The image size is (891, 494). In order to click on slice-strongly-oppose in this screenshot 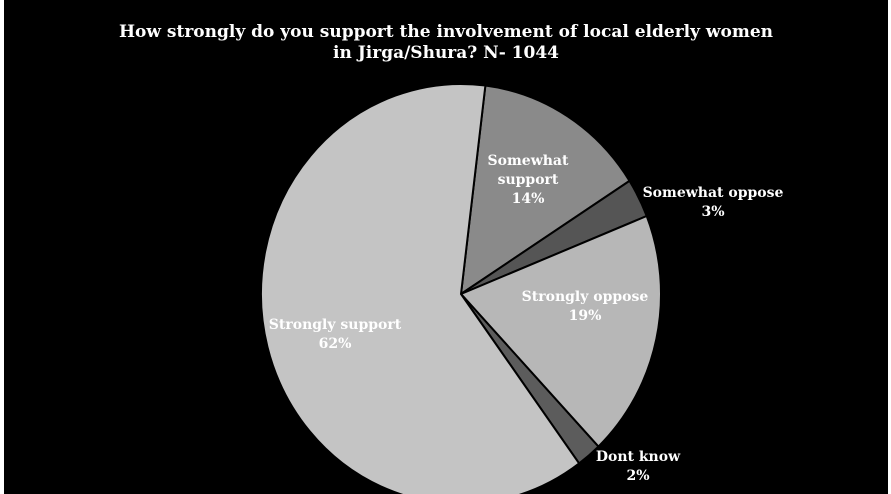, I will do `click(560, 331)`.